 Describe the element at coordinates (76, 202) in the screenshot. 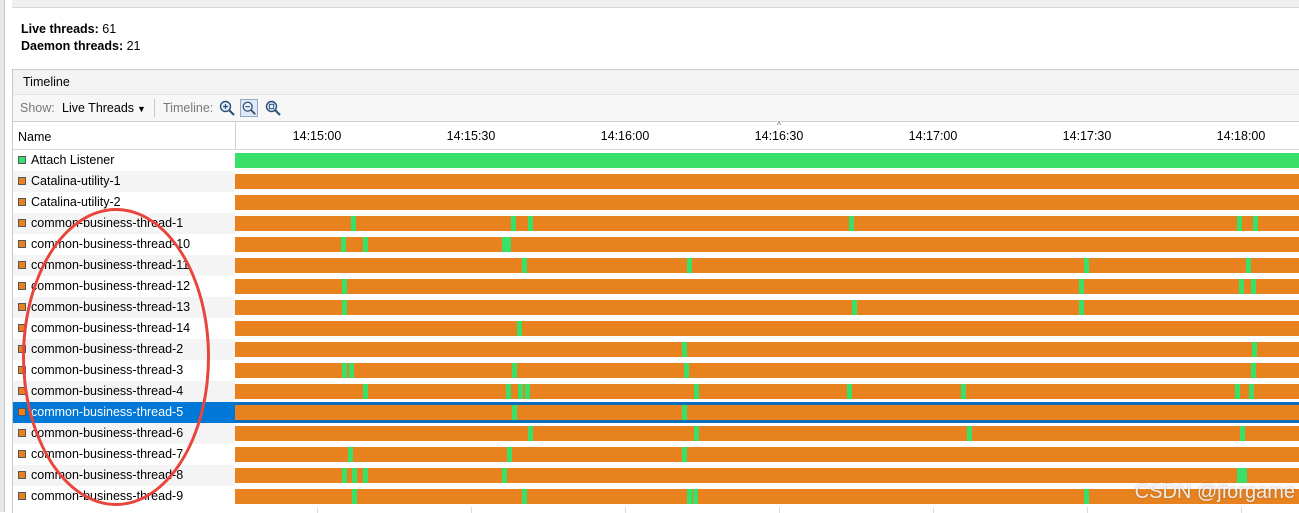

I see `thread-name: Catalina-utility-2` at that location.